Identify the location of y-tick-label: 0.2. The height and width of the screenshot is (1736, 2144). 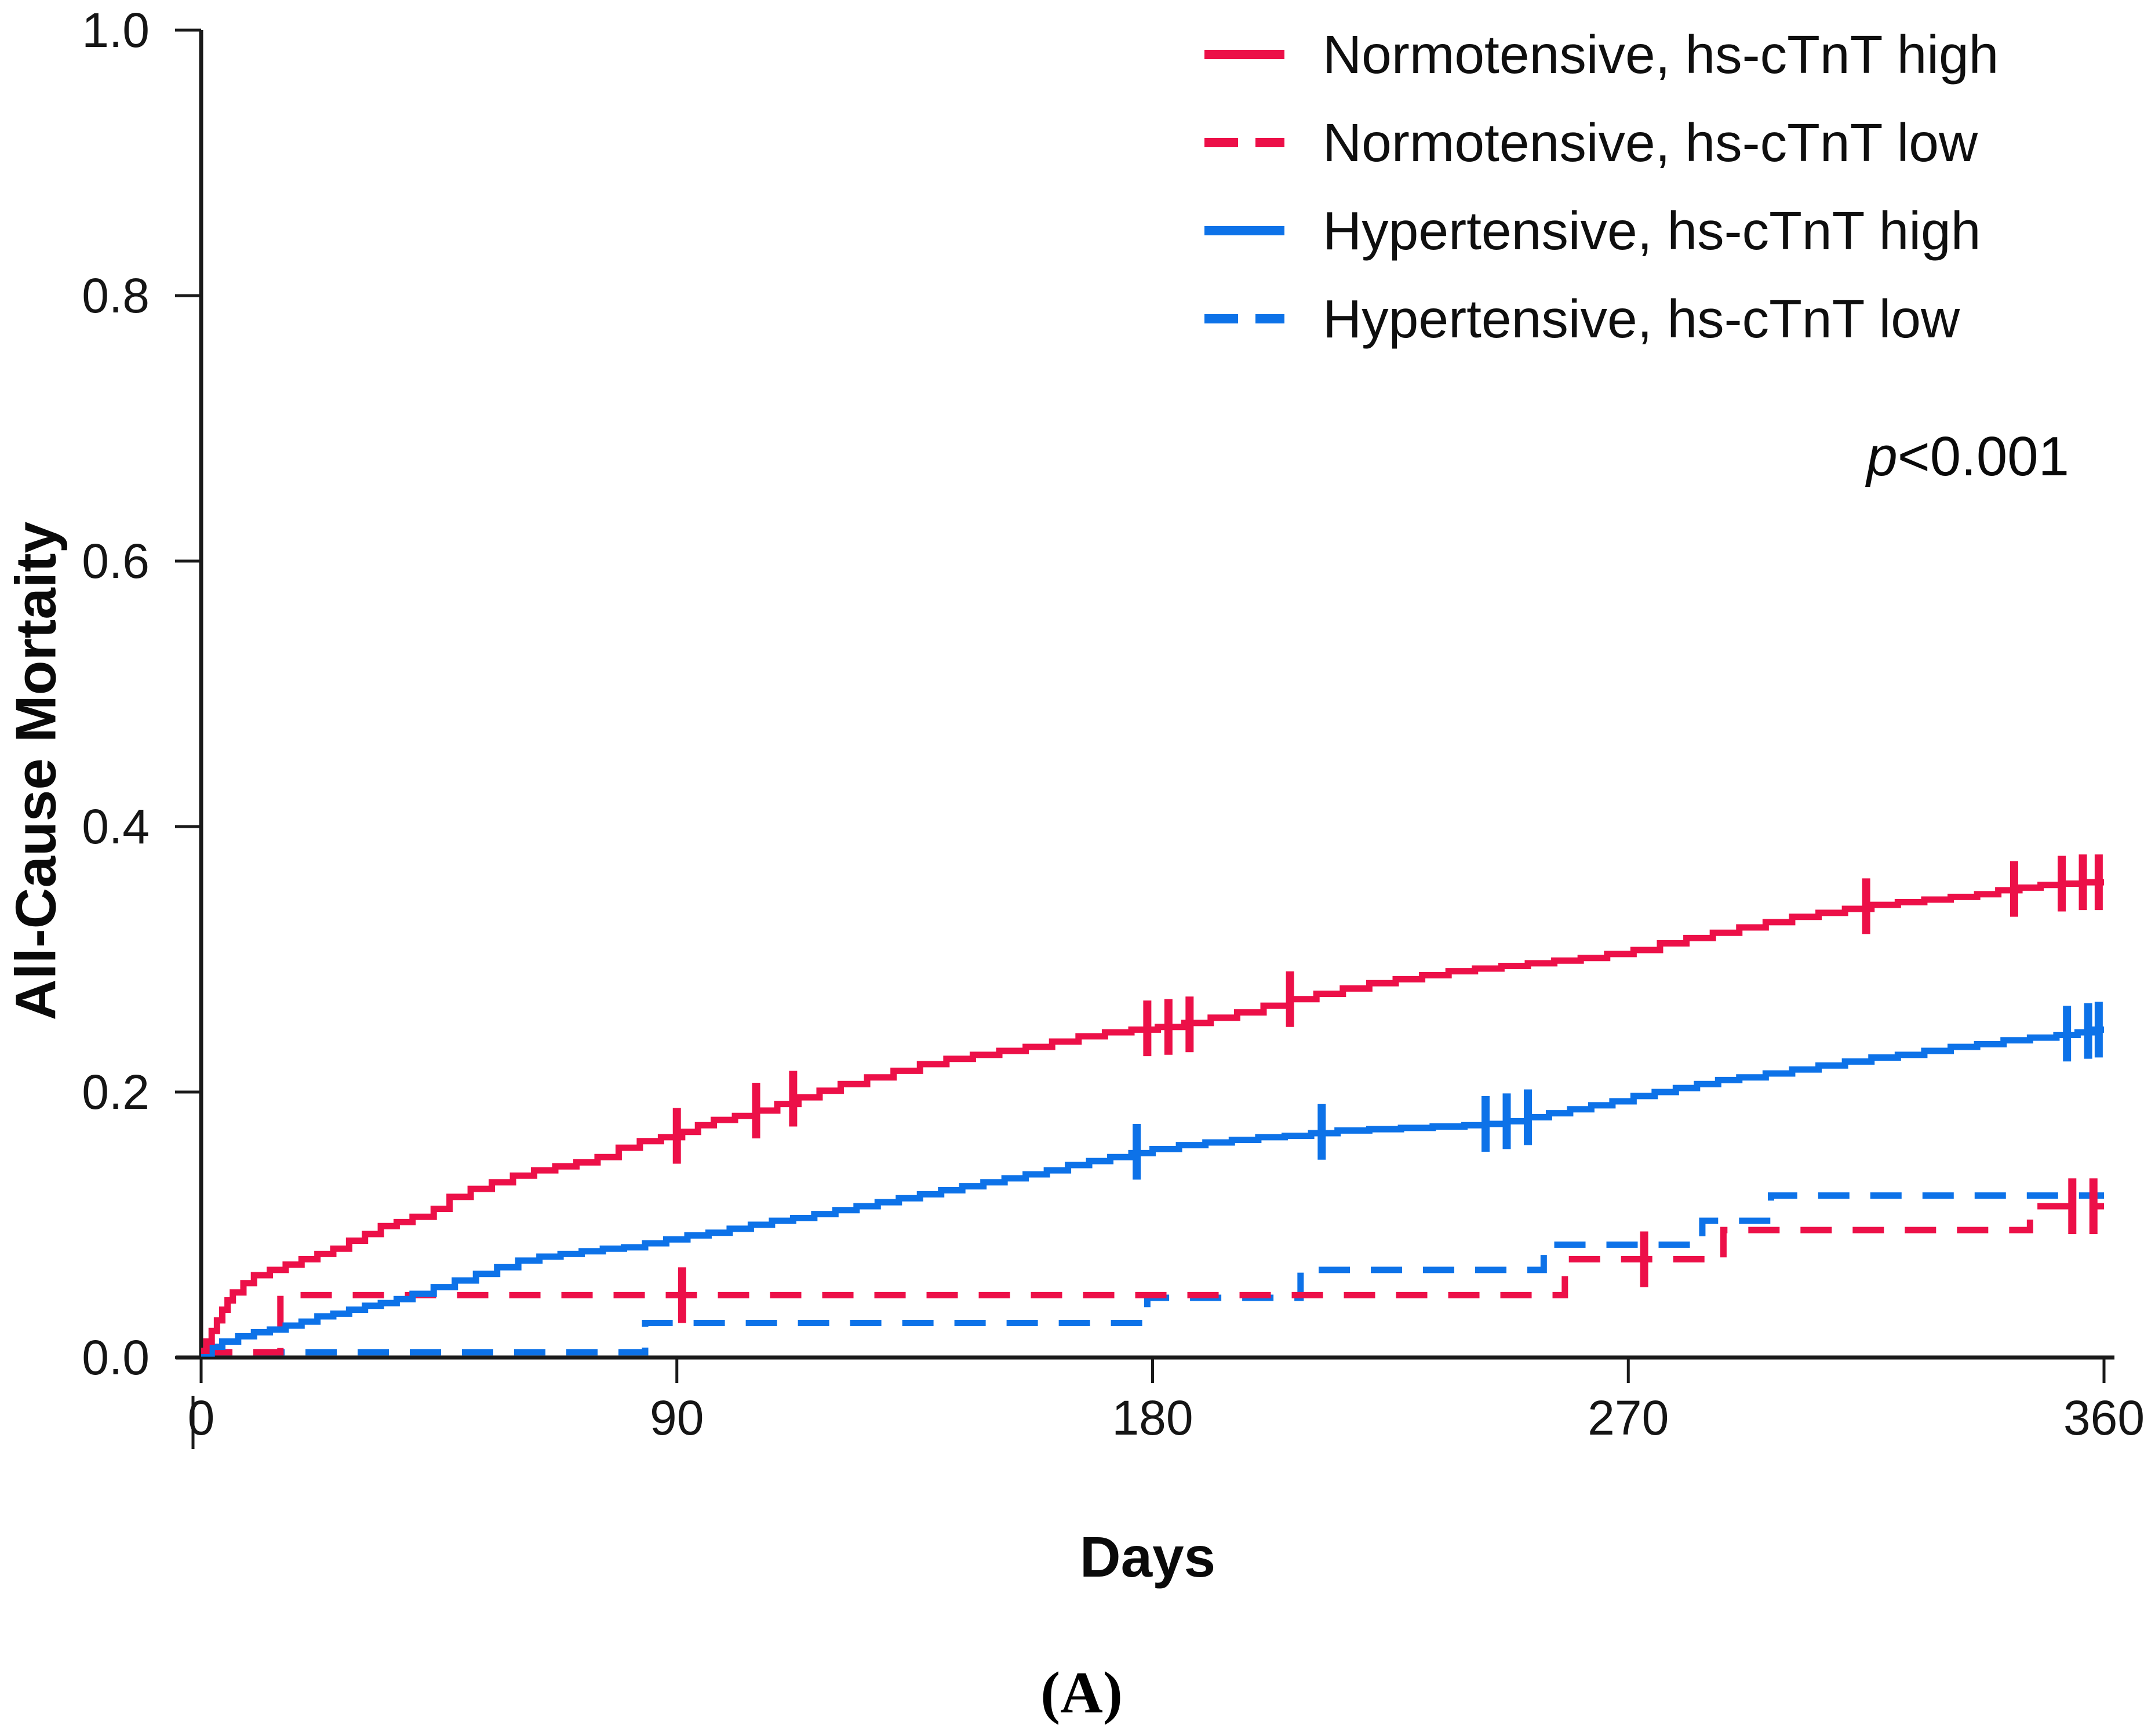
(116, 1092).